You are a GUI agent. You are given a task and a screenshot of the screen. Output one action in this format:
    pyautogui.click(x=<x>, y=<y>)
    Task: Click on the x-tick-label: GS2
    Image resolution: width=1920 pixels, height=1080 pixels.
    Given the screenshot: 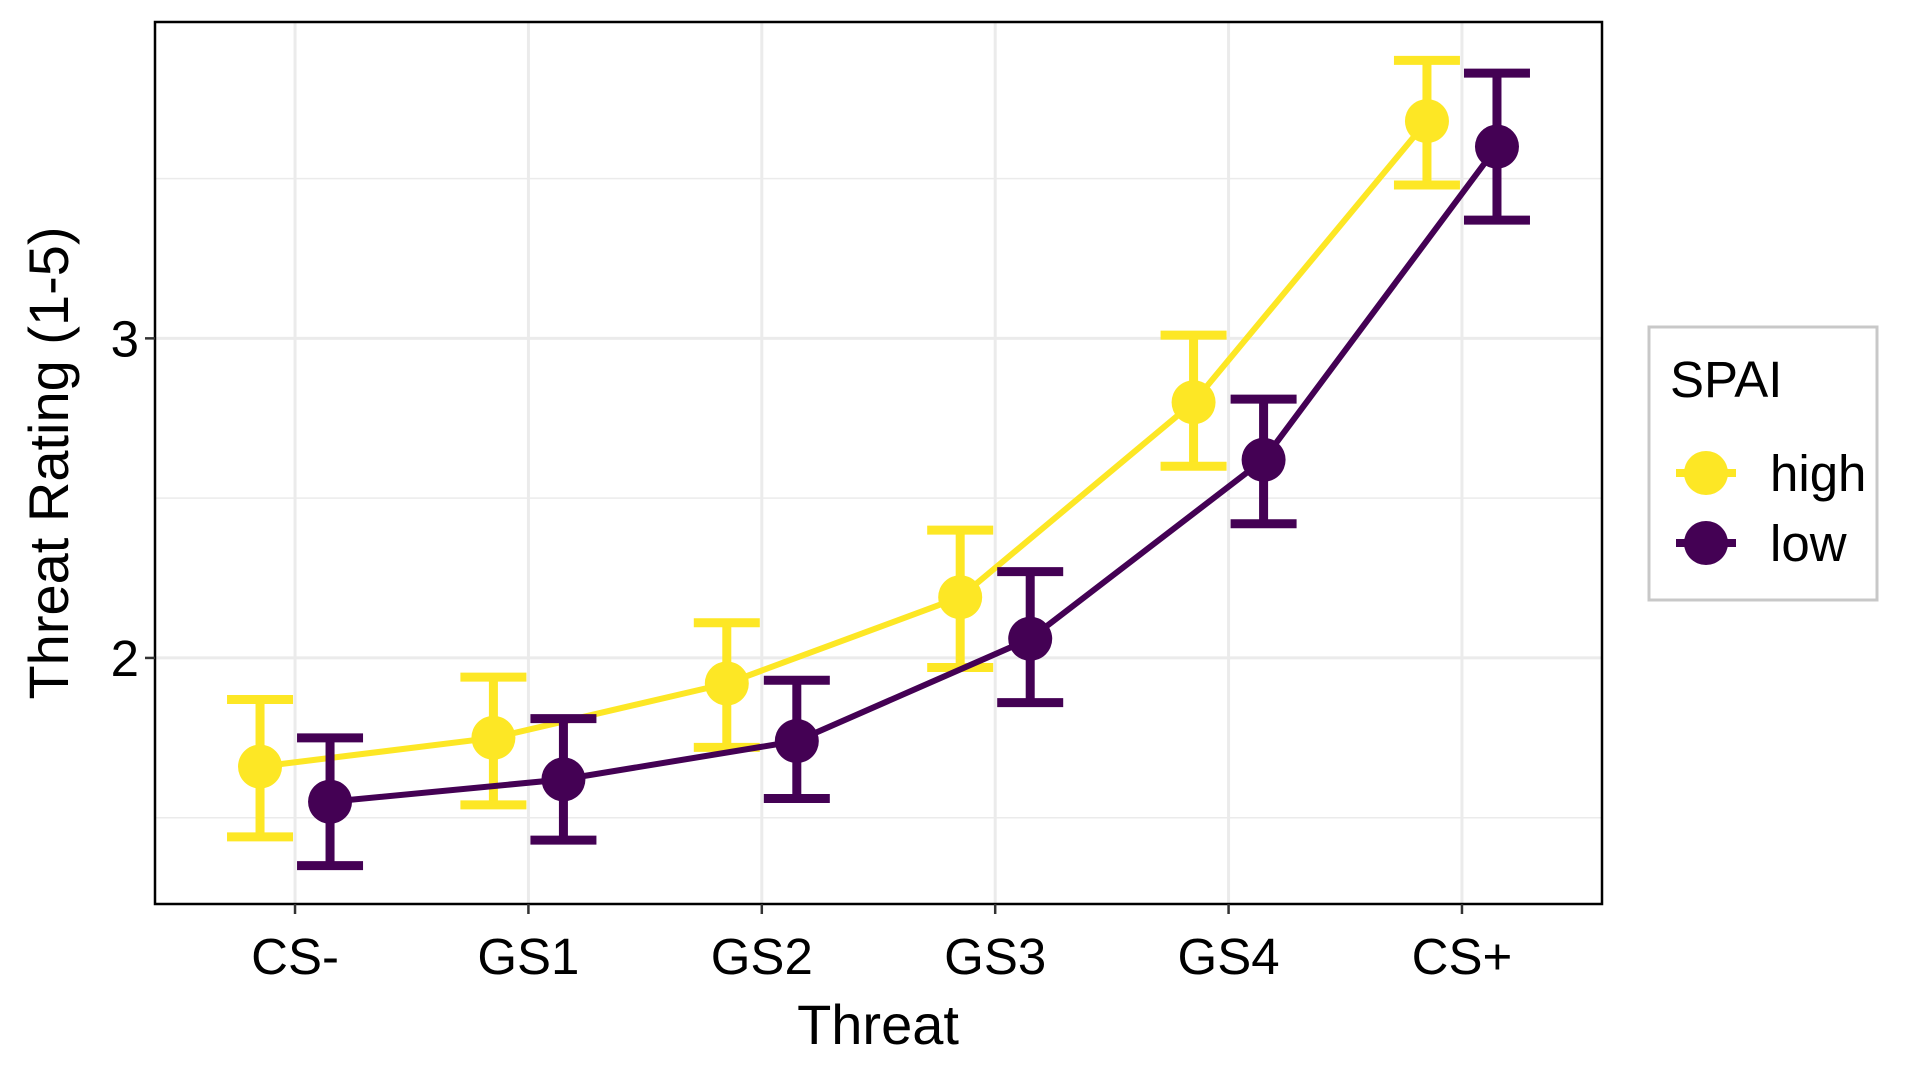 What is the action you would take?
    pyautogui.click(x=762, y=956)
    